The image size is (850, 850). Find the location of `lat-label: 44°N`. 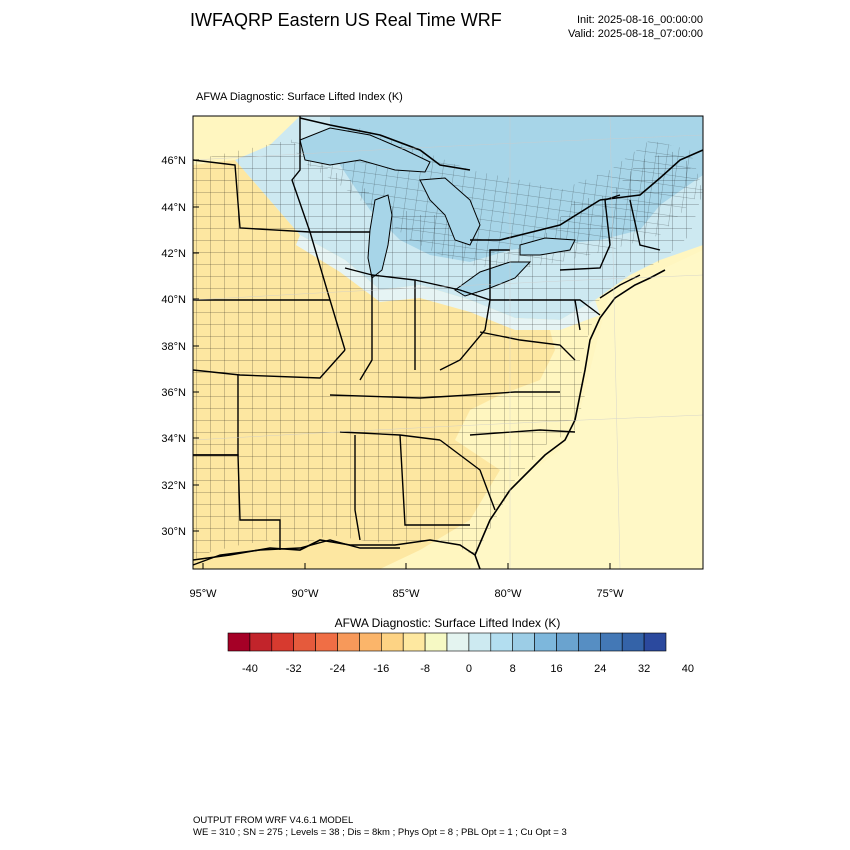

lat-label: 44°N is located at coordinates (173, 208).